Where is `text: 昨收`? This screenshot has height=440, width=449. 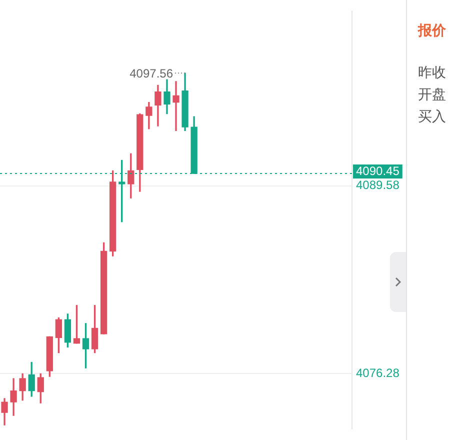 text: 昨收 is located at coordinates (432, 73).